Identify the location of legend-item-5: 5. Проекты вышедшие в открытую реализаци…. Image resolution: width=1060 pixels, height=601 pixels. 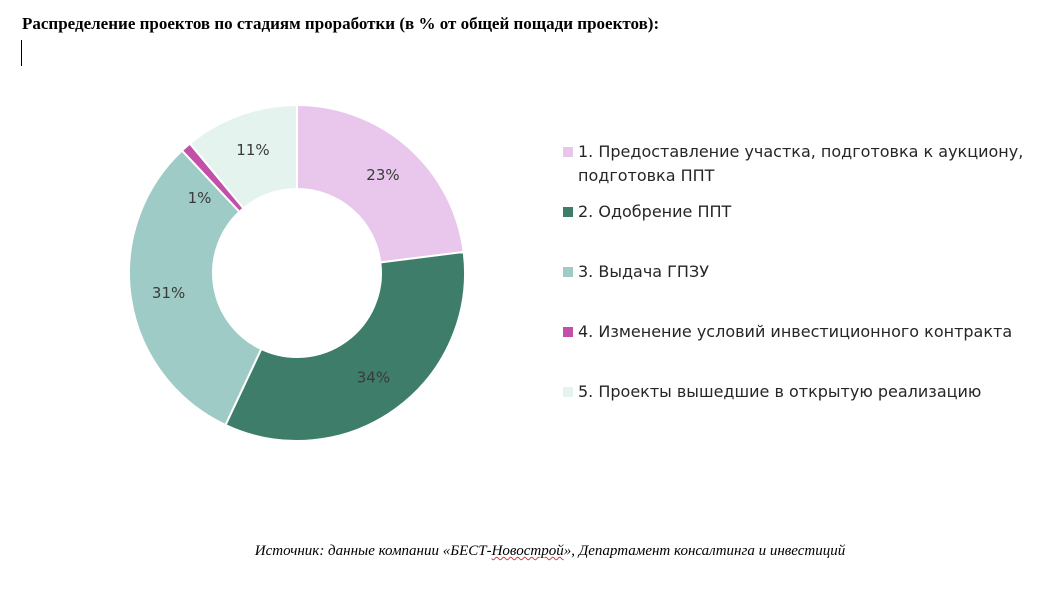
(795, 392).